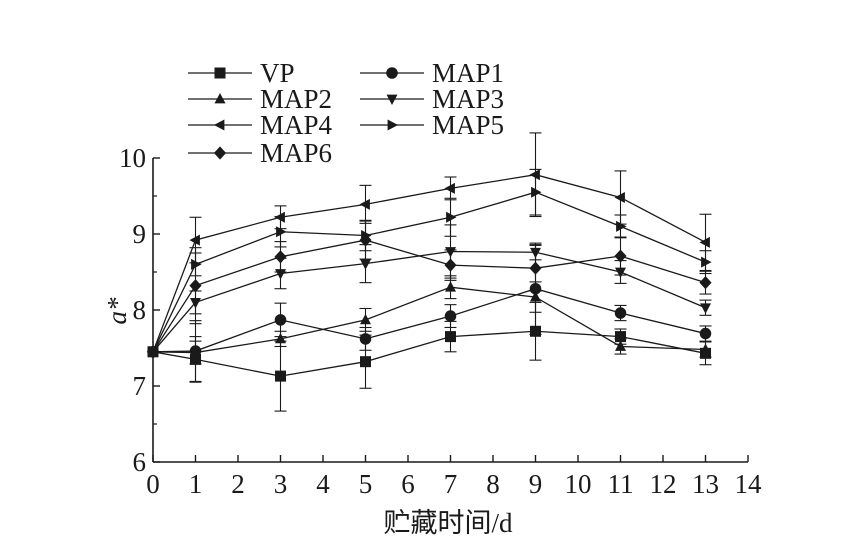 The width and height of the screenshot is (844, 541). Describe the element at coordinates (468, 73) in the screenshot. I see `legend-label-map1: MAP1` at that location.